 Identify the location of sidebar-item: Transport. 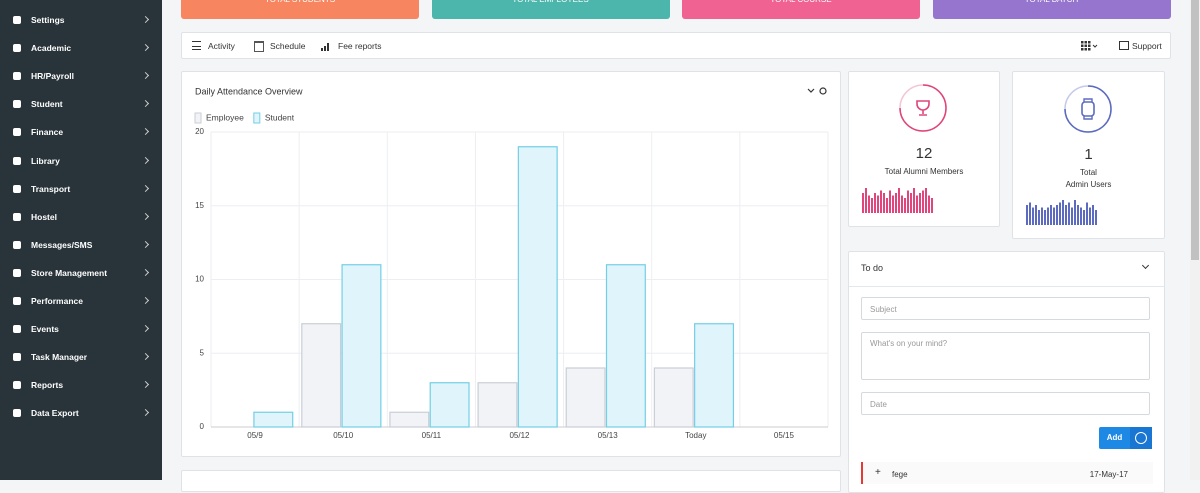
(81, 189).